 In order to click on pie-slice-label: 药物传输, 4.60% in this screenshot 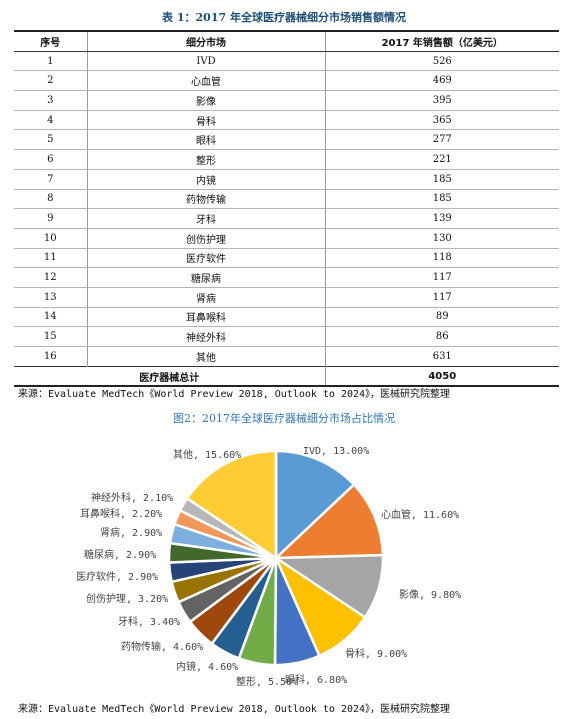, I will do `click(162, 646)`.